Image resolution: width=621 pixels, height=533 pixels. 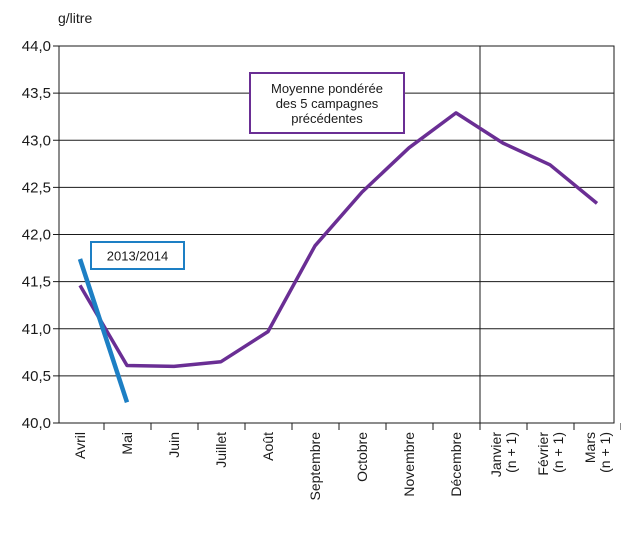 I want to click on label-box-moyenne, so click(x=327, y=103).